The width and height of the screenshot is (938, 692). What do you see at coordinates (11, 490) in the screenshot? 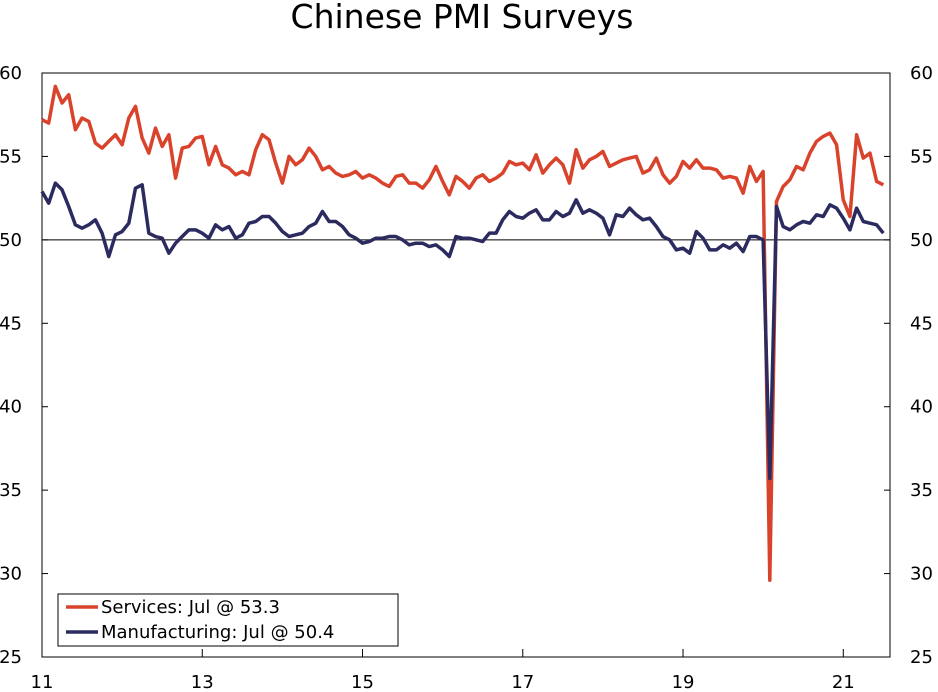
I see `y-tick-label-left: 35` at bounding box center [11, 490].